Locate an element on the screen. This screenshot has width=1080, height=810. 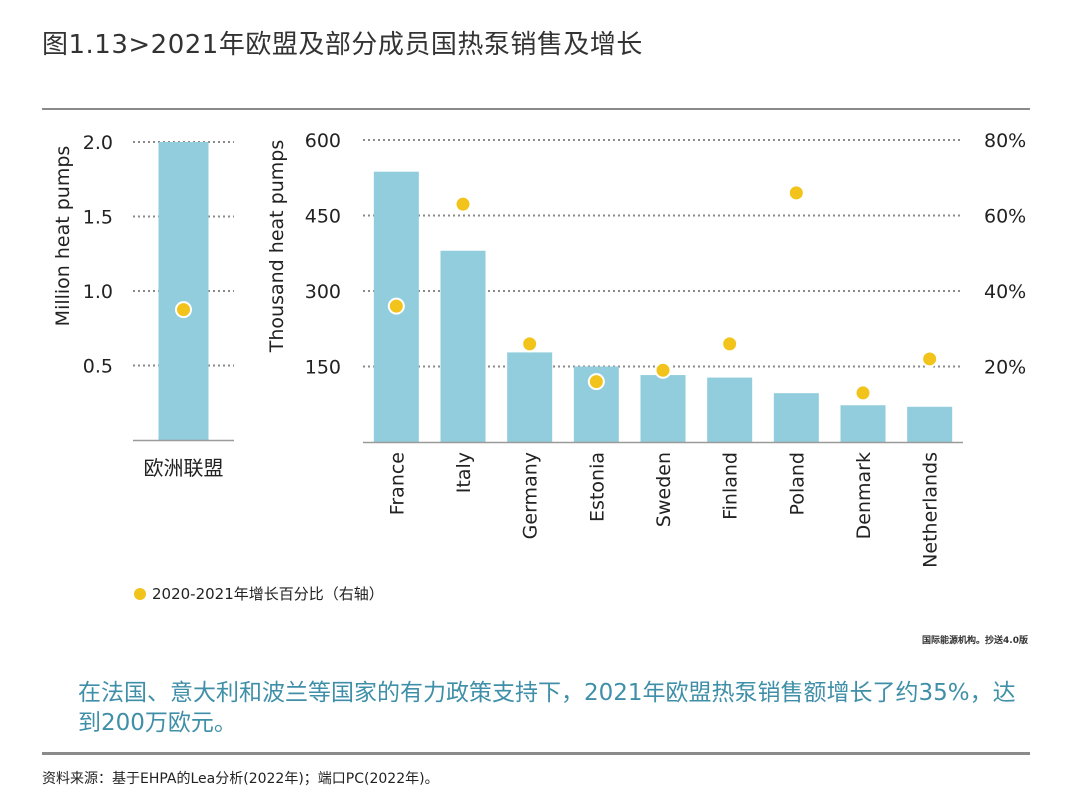
bar-eu is located at coordinates (183, 291).